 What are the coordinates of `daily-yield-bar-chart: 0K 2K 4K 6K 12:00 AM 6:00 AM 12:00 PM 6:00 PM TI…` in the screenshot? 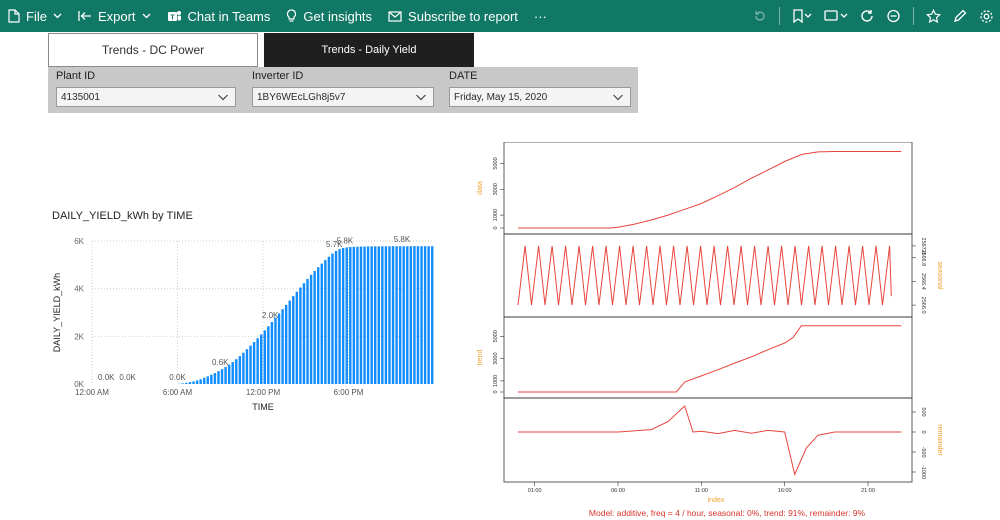 It's located at (245, 321).